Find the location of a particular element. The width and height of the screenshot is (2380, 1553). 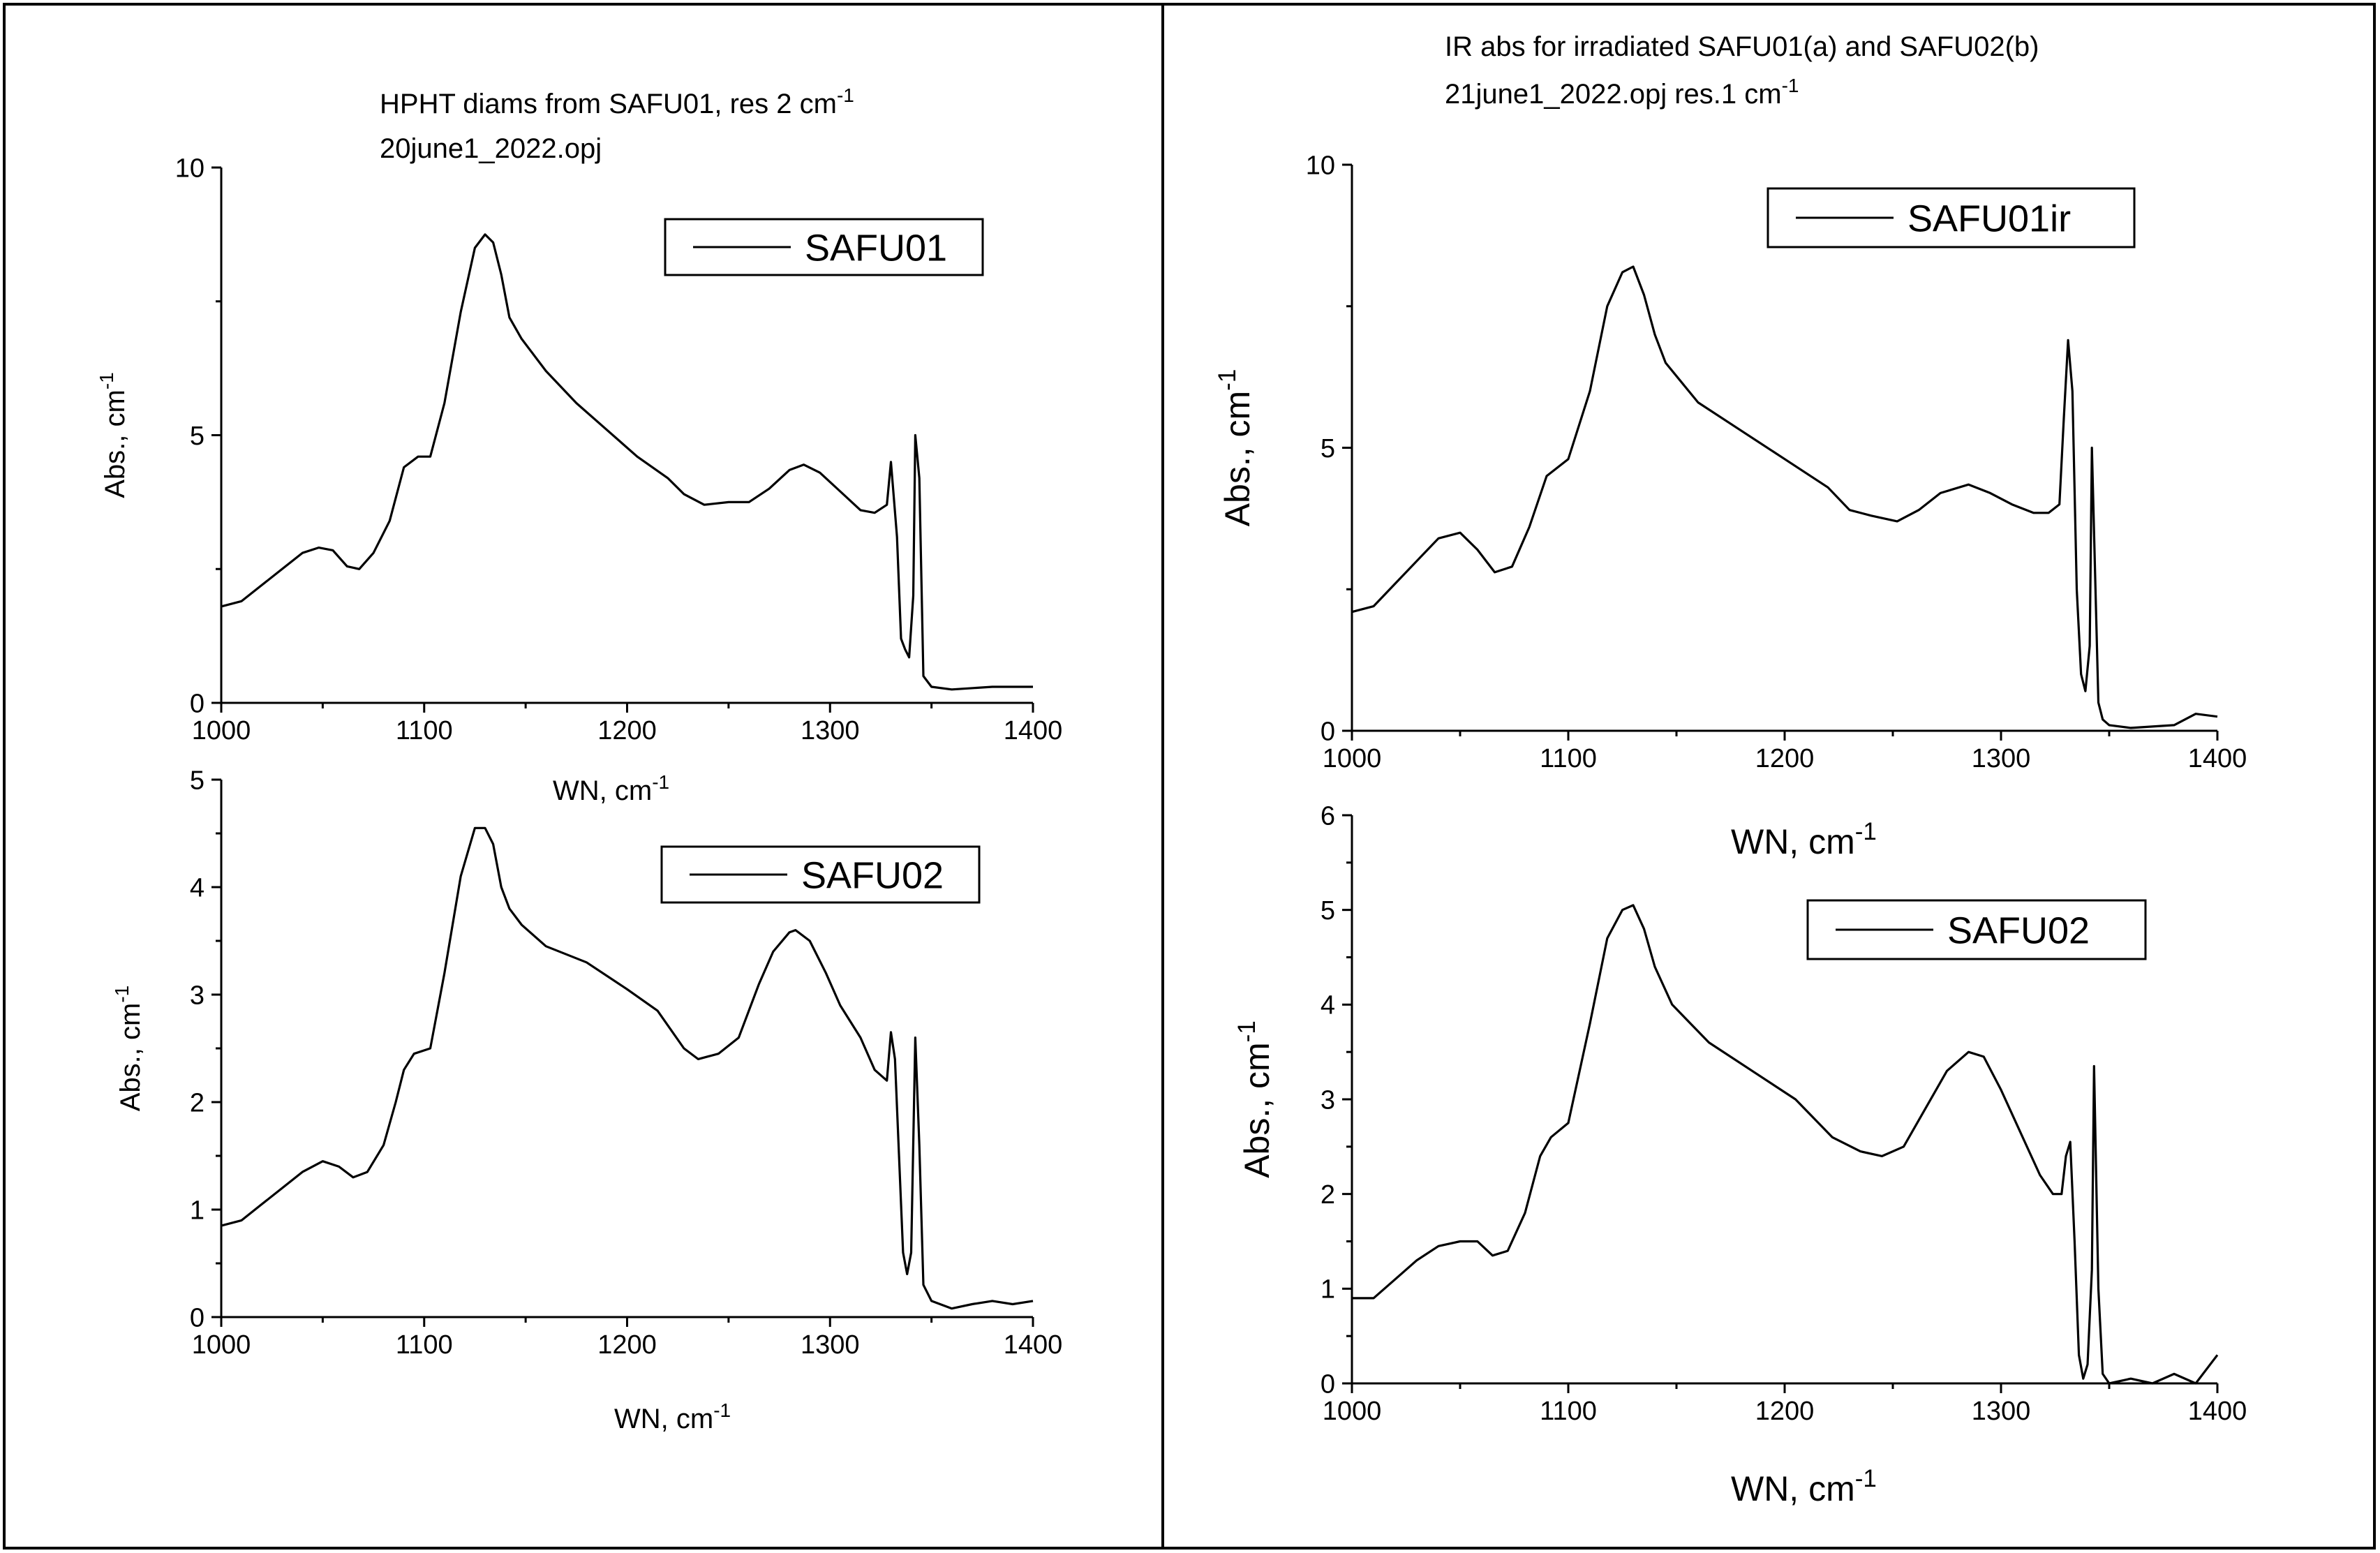

left-title-line1: HPHT diams from SAFU01, res 2 cm-1 is located at coordinates (617, 101).